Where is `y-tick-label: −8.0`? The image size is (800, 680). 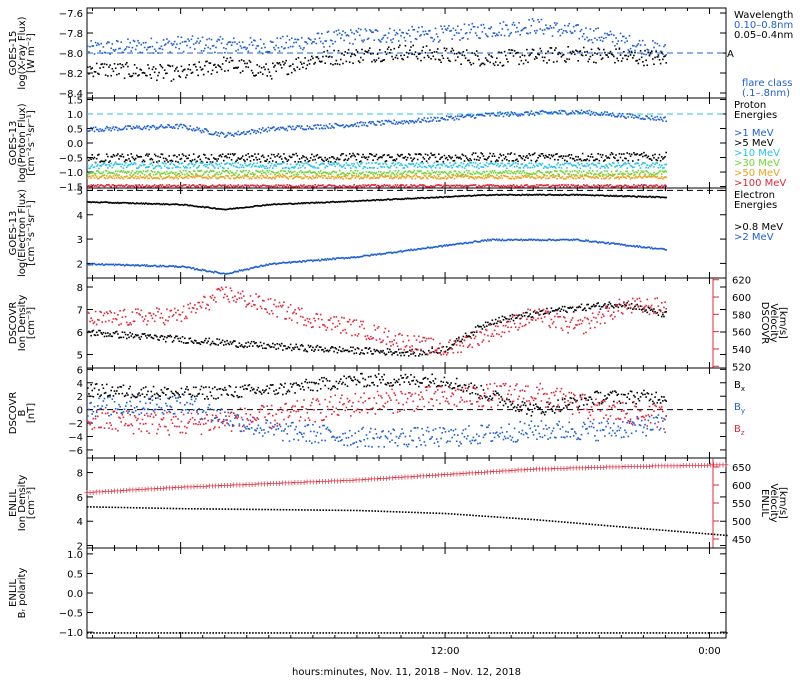 y-tick-label: −8.0 is located at coordinates (71, 54).